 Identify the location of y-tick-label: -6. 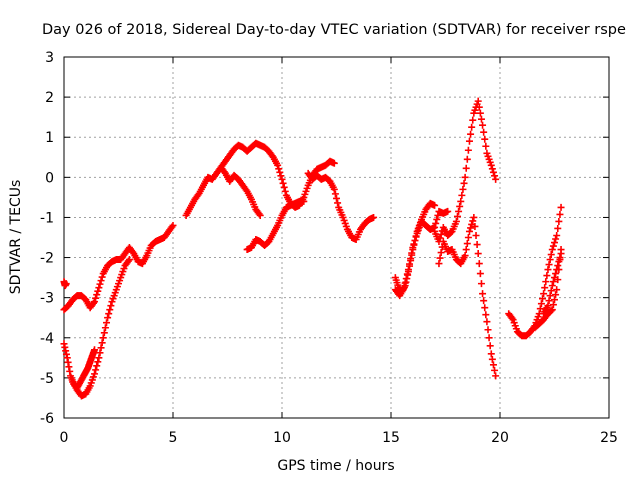
(47, 419).